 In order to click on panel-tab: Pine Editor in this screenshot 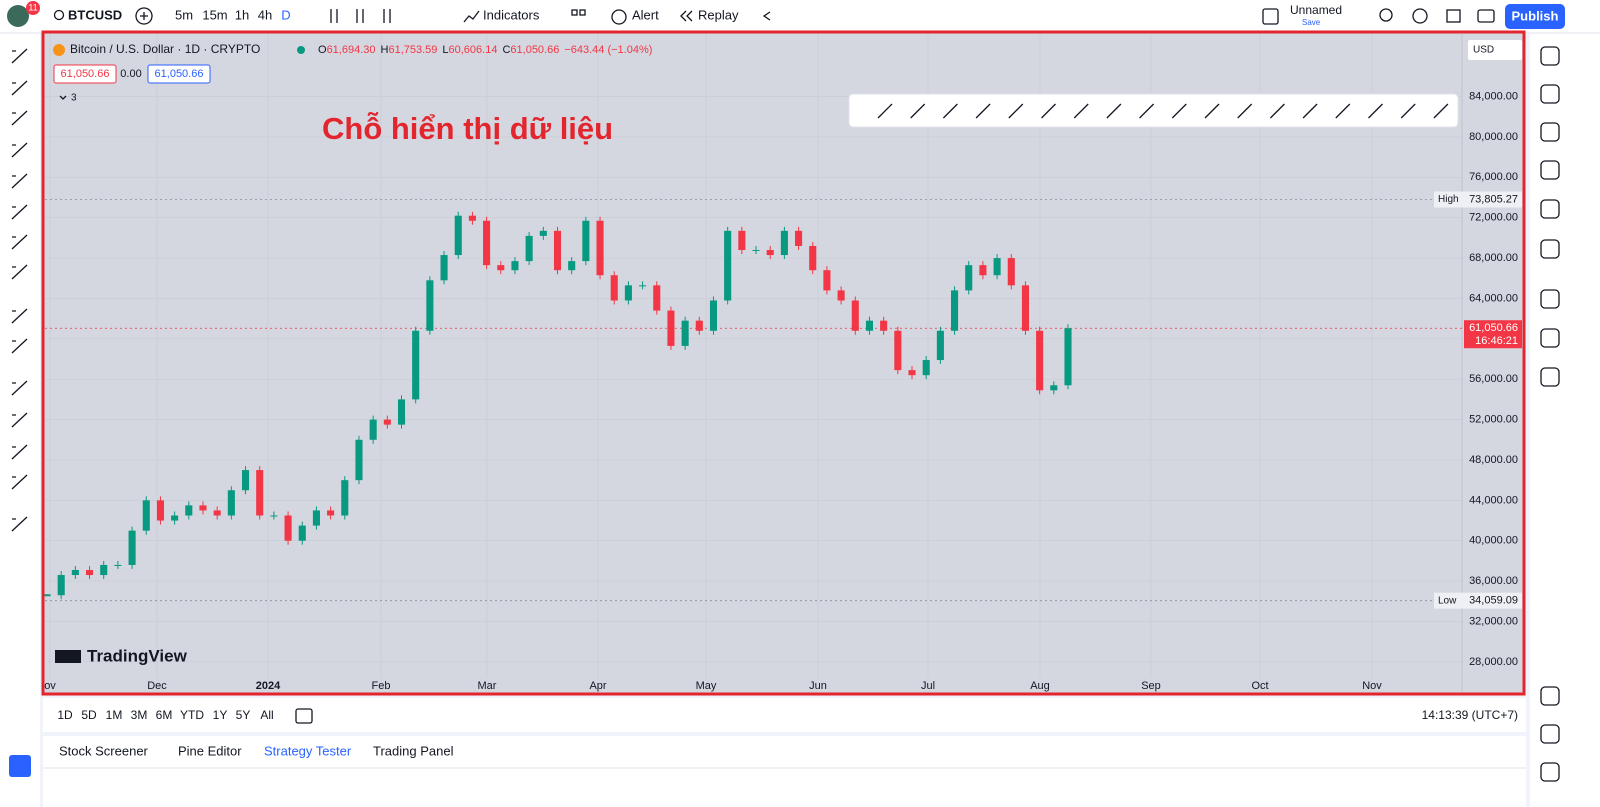, I will do `click(210, 750)`.